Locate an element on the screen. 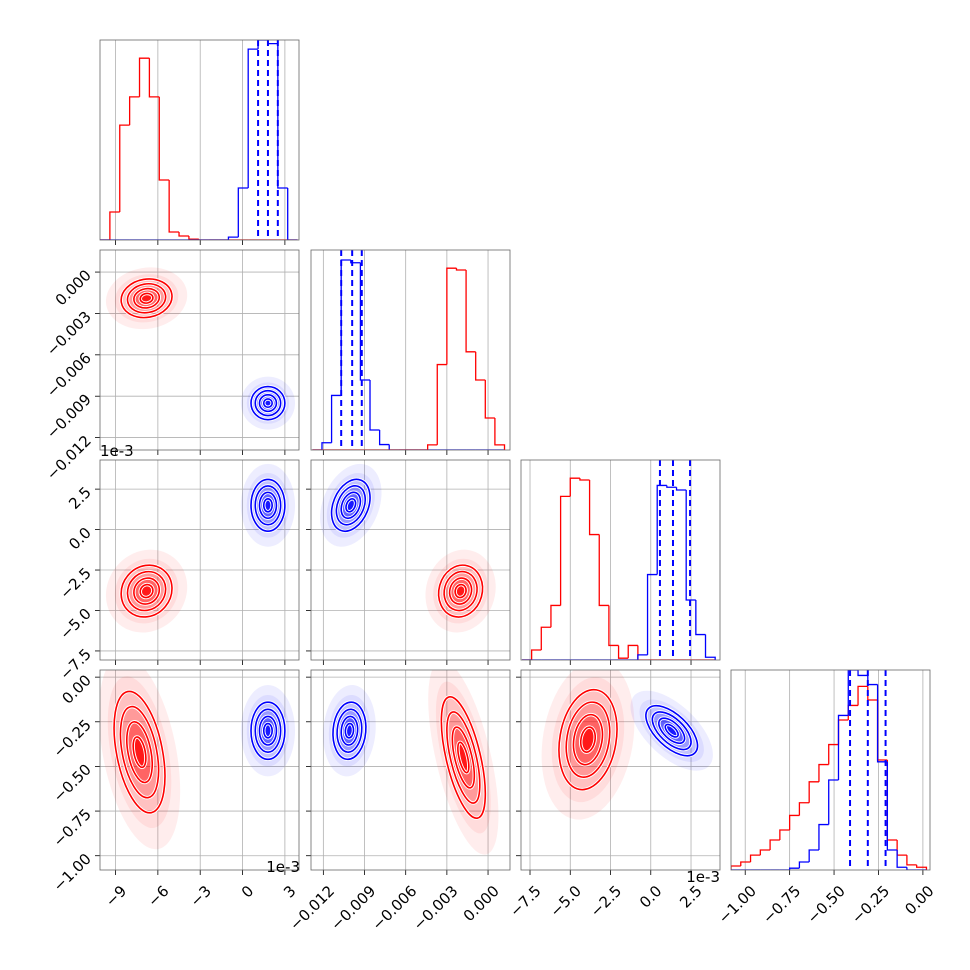 The width and height of the screenshot is (970, 970). x-tick-label: 0.00 is located at coordinates (919, 900).